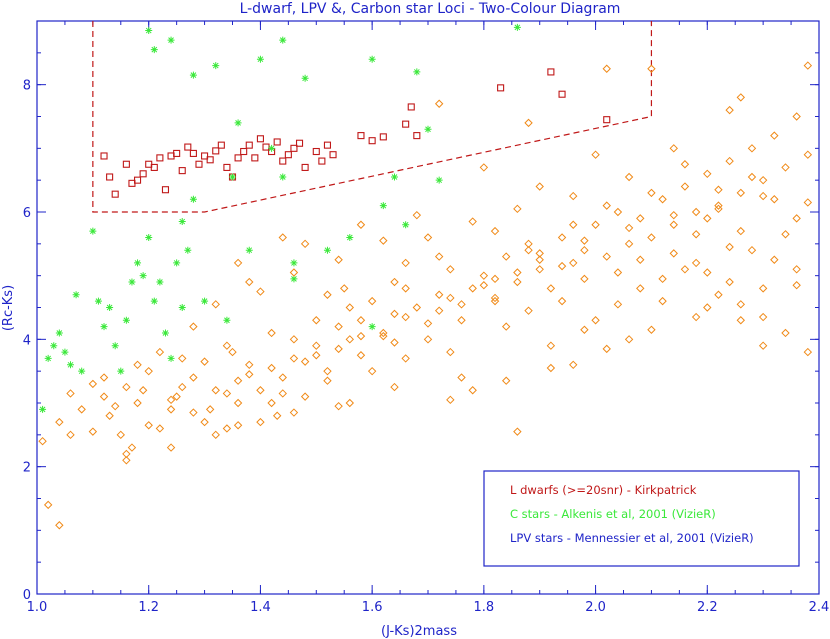 Image resolution: width=830 pixels, height=639 pixels. I want to click on legend-box, so click(641, 518).